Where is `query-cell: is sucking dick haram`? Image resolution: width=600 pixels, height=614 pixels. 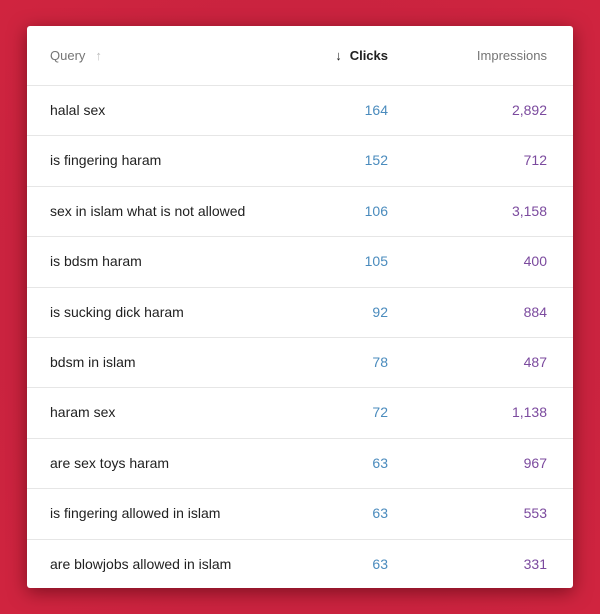 query-cell: is sucking dick haram is located at coordinates (117, 311).